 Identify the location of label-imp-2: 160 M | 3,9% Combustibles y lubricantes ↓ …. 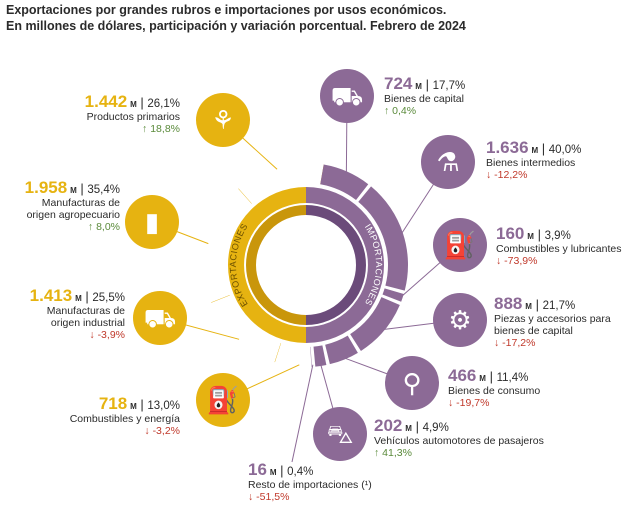
(566, 246).